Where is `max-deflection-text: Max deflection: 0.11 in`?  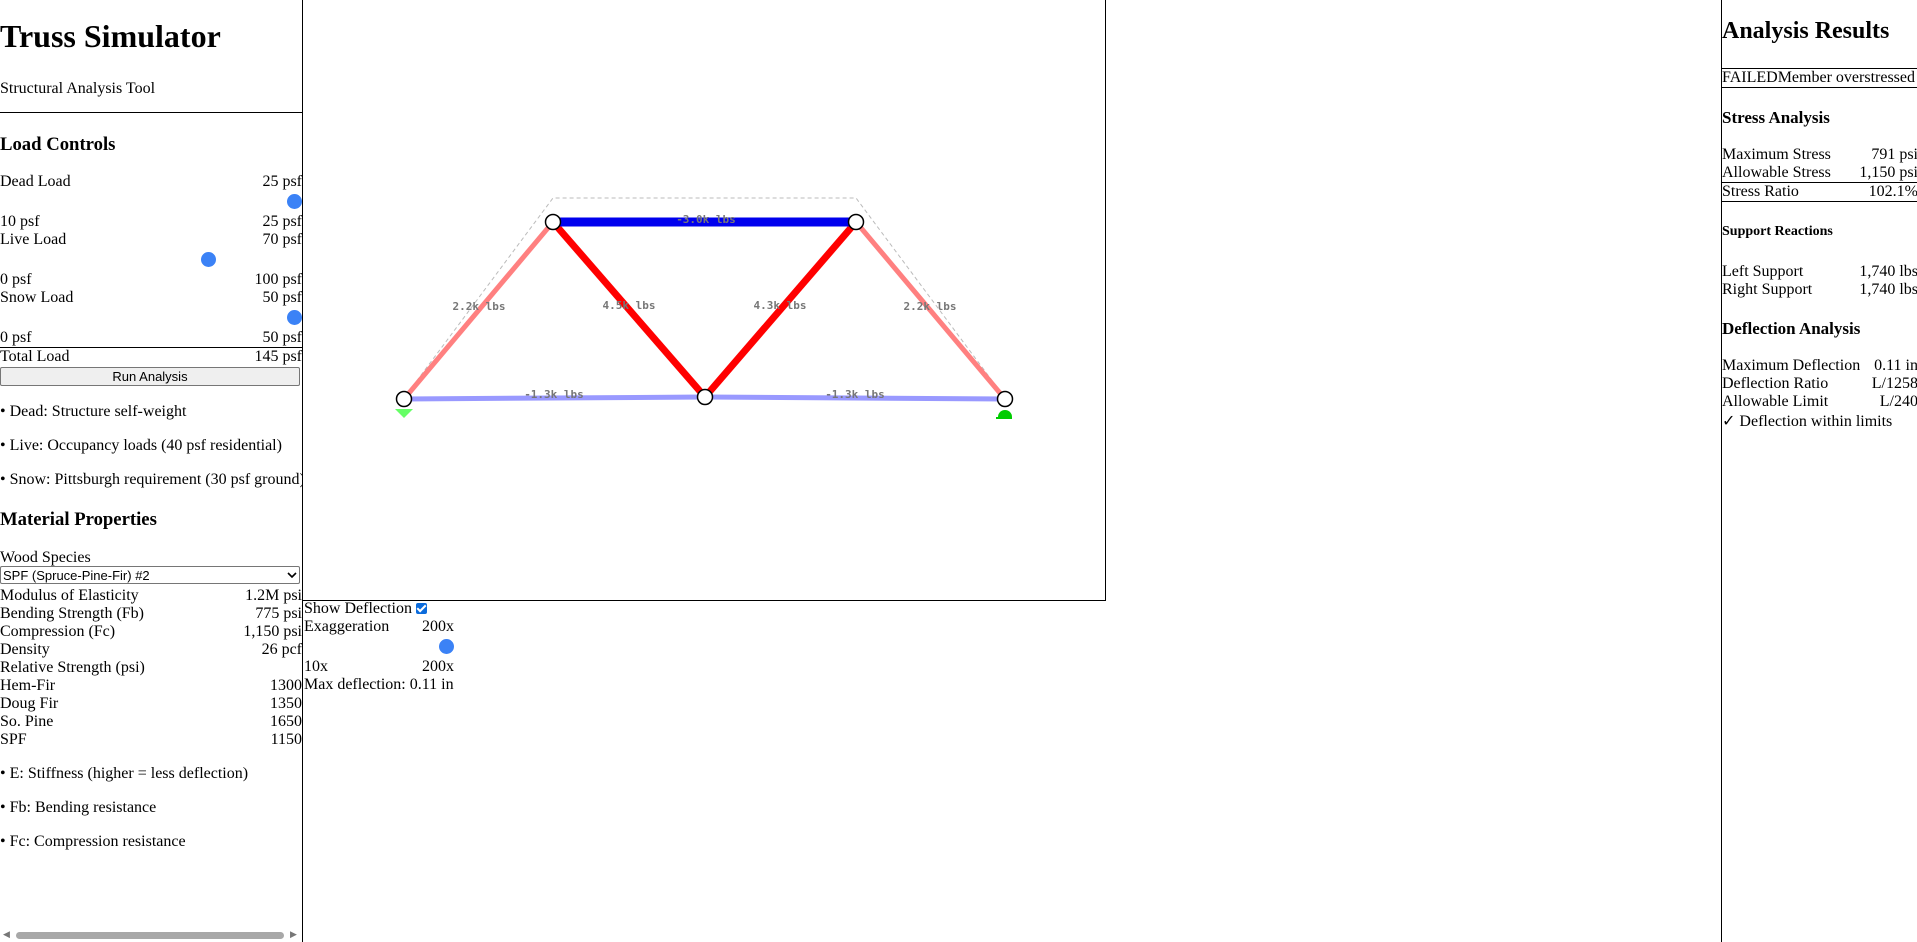
max-deflection-text: Max deflection: 0.11 in is located at coordinates (379, 684).